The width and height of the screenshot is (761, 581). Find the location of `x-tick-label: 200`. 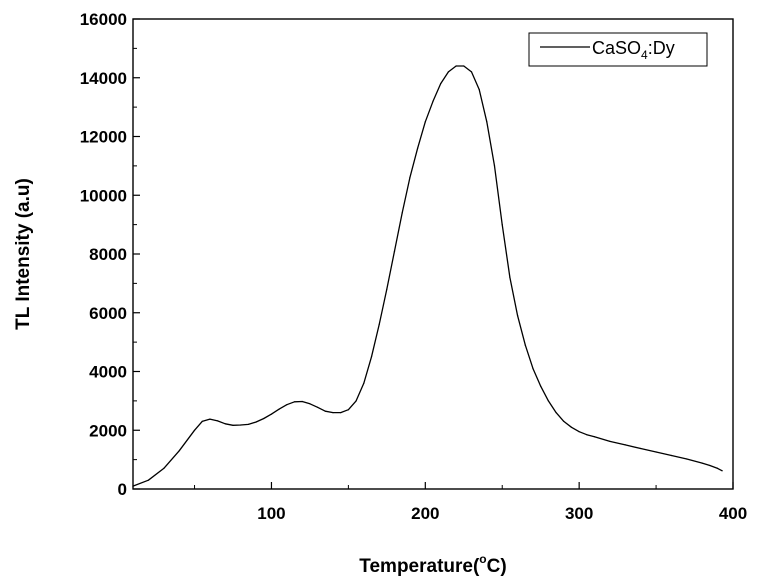

x-tick-label: 200 is located at coordinates (425, 513).